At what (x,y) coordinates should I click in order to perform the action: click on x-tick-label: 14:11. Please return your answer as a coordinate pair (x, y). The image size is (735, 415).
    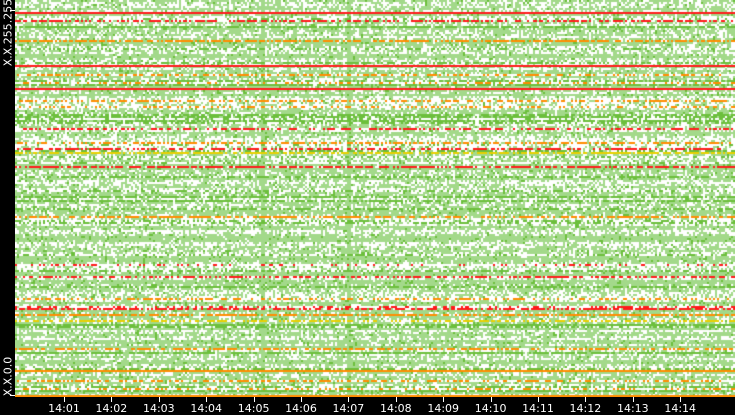
    Looking at the image, I should click on (538, 408).